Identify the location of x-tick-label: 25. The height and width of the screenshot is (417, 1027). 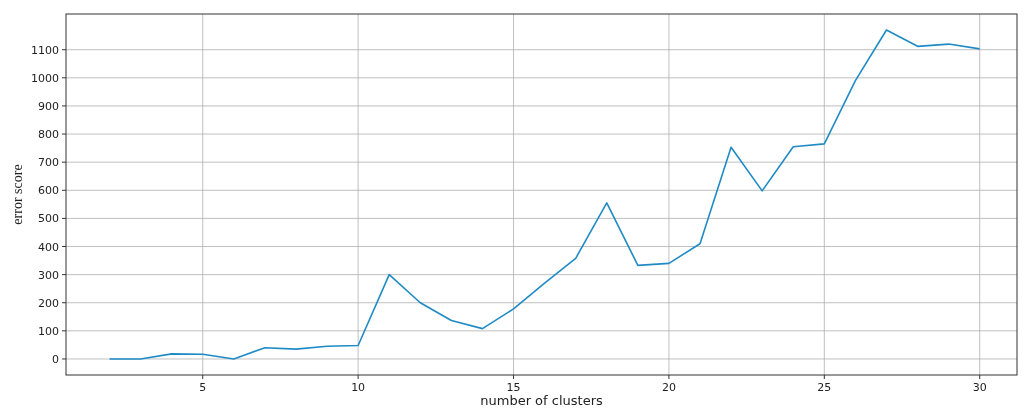
(824, 387).